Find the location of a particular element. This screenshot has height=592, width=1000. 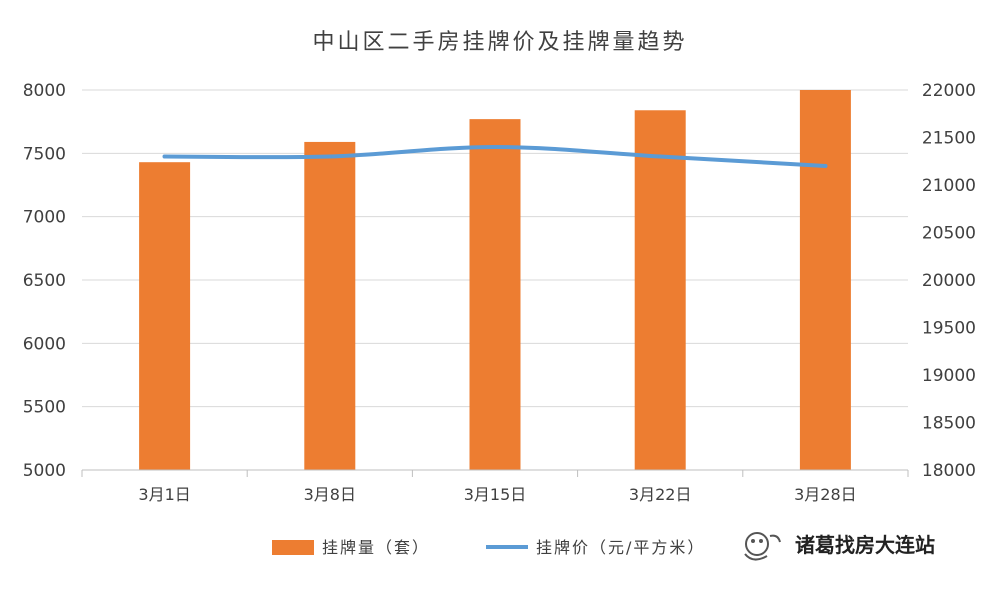

right-tick-label: 21000 is located at coordinates (949, 186).